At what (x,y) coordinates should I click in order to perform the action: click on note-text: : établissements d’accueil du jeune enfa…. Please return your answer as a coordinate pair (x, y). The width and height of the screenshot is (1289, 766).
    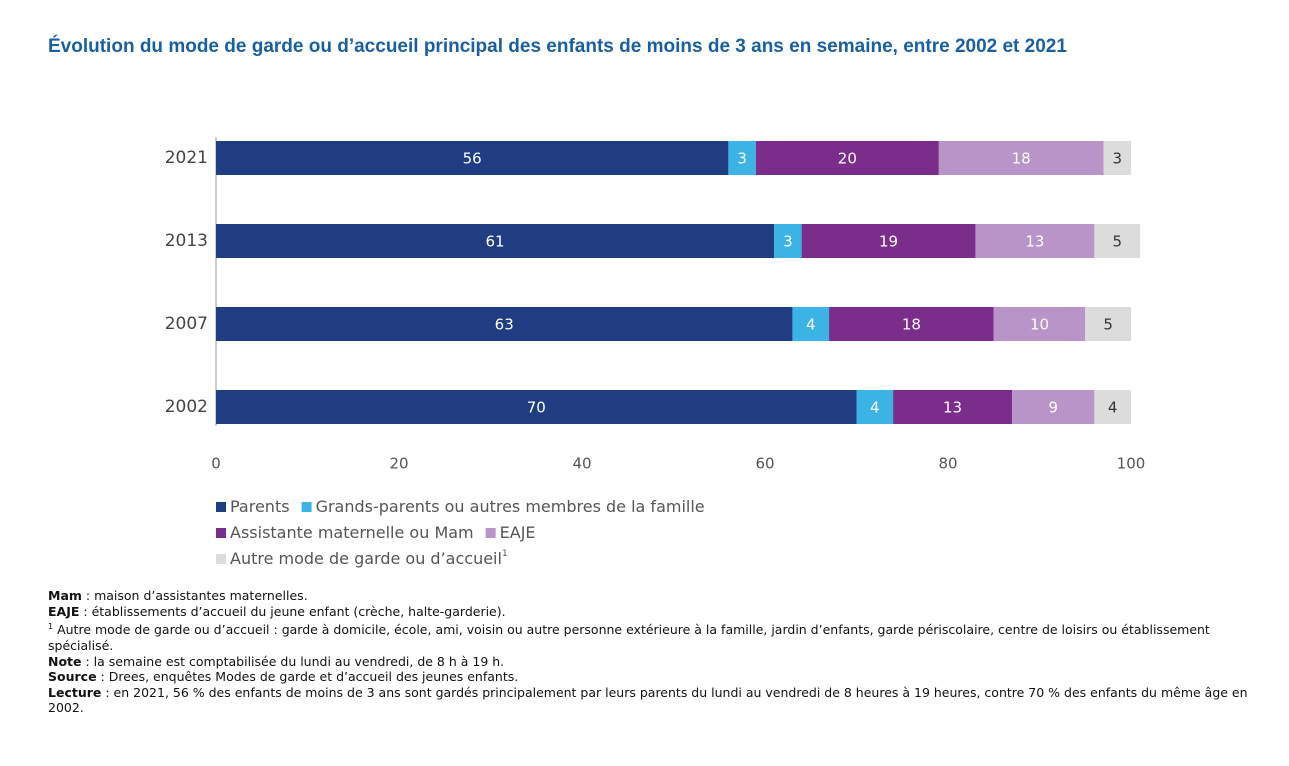
    Looking at the image, I should click on (294, 611).